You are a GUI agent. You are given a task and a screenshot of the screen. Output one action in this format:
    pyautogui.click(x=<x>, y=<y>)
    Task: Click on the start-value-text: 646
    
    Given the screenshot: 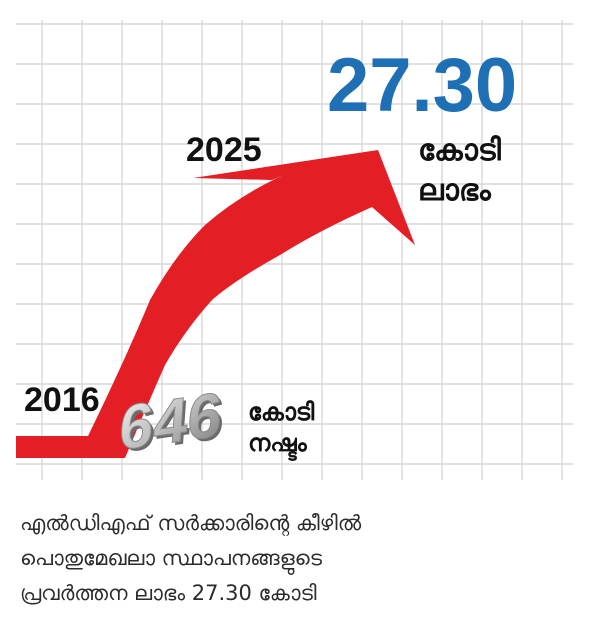 What is the action you would take?
    pyautogui.click(x=170, y=421)
    